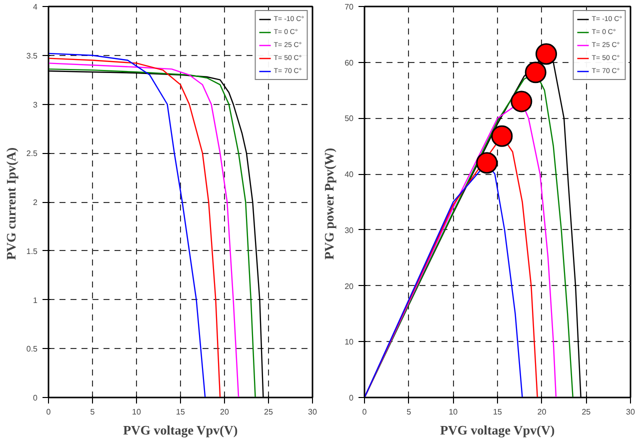 The width and height of the screenshot is (643, 444). I want to click on y-tick-label: 20, so click(349, 286).